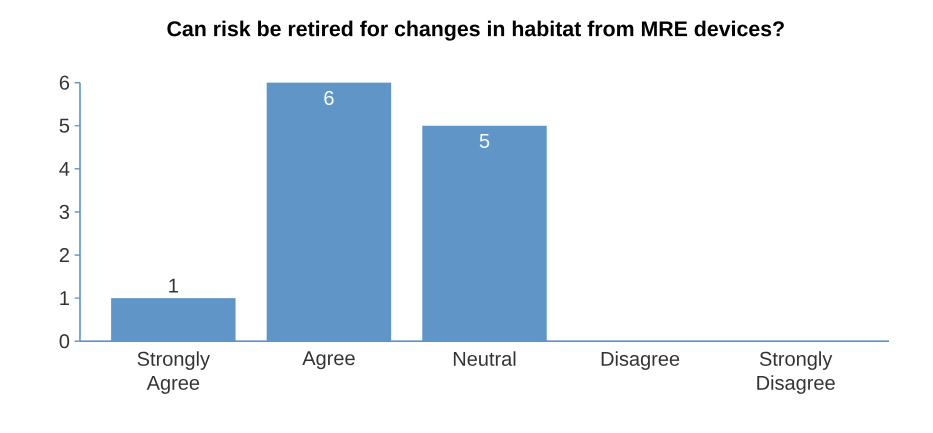 Image resolution: width=933 pixels, height=433 pixels. Describe the element at coordinates (64, 255) in the screenshot. I see `y-tick-label: 2` at that location.